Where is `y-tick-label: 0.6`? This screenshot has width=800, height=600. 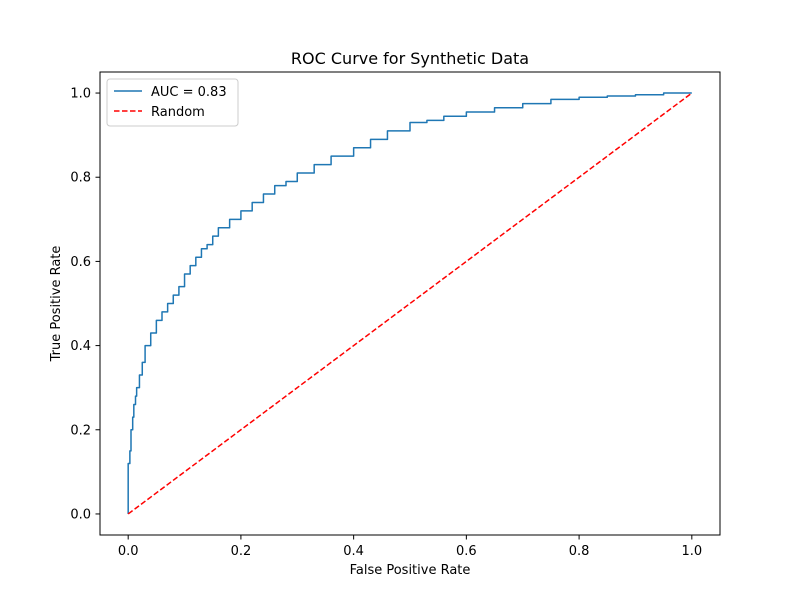
y-tick-label: 0.6 is located at coordinates (80, 262).